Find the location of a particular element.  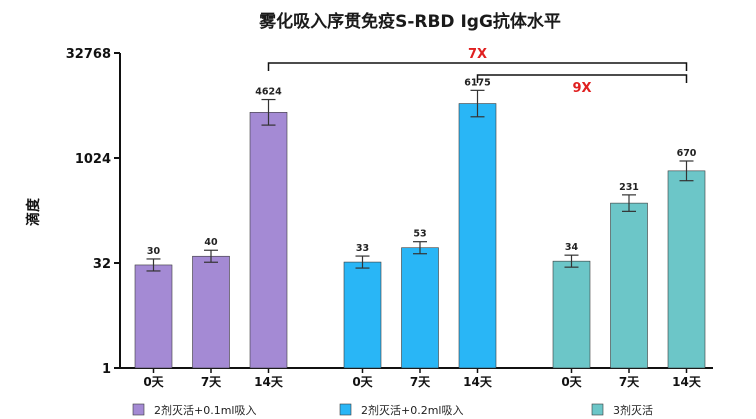

legend-label: 3剂灭活 is located at coordinates (633, 410).